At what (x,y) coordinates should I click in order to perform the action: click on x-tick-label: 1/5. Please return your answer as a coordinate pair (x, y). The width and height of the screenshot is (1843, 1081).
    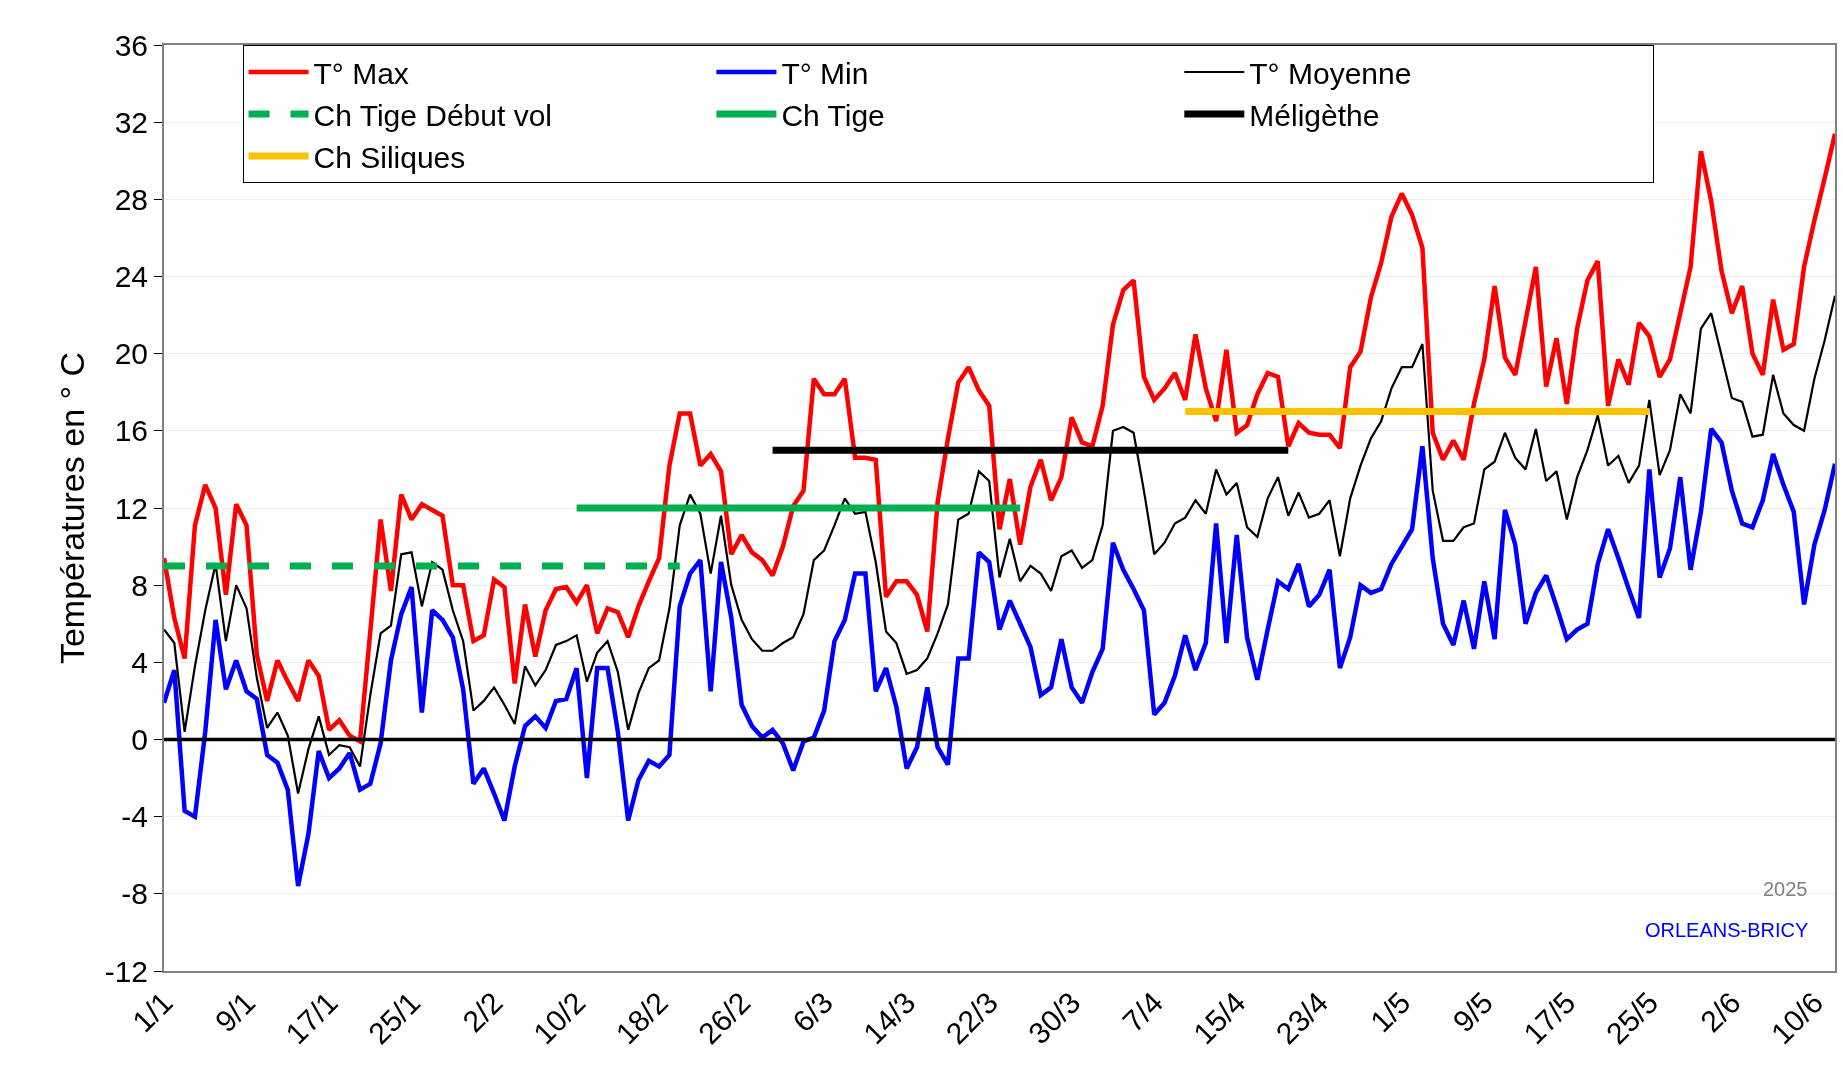
    Looking at the image, I should click on (1390, 1012).